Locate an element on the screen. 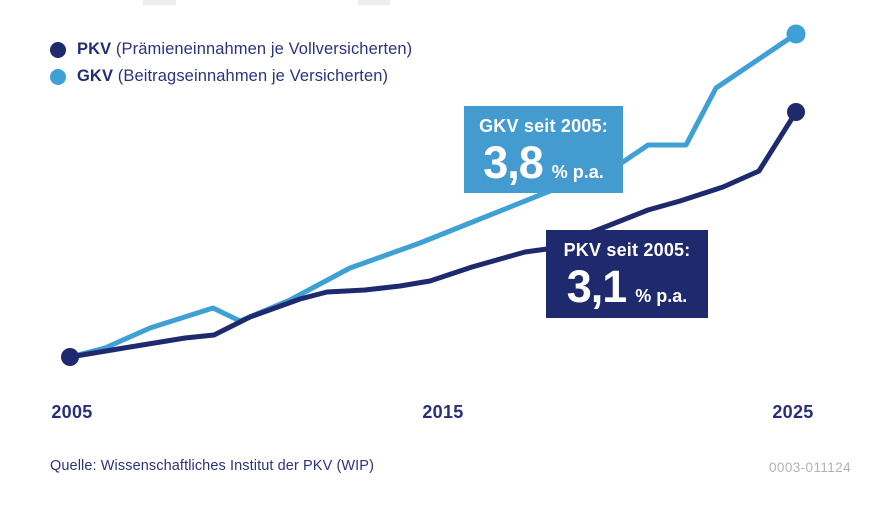  callout-pkv: PKV seit 2005: 3,1 % p.a. is located at coordinates (627, 274).